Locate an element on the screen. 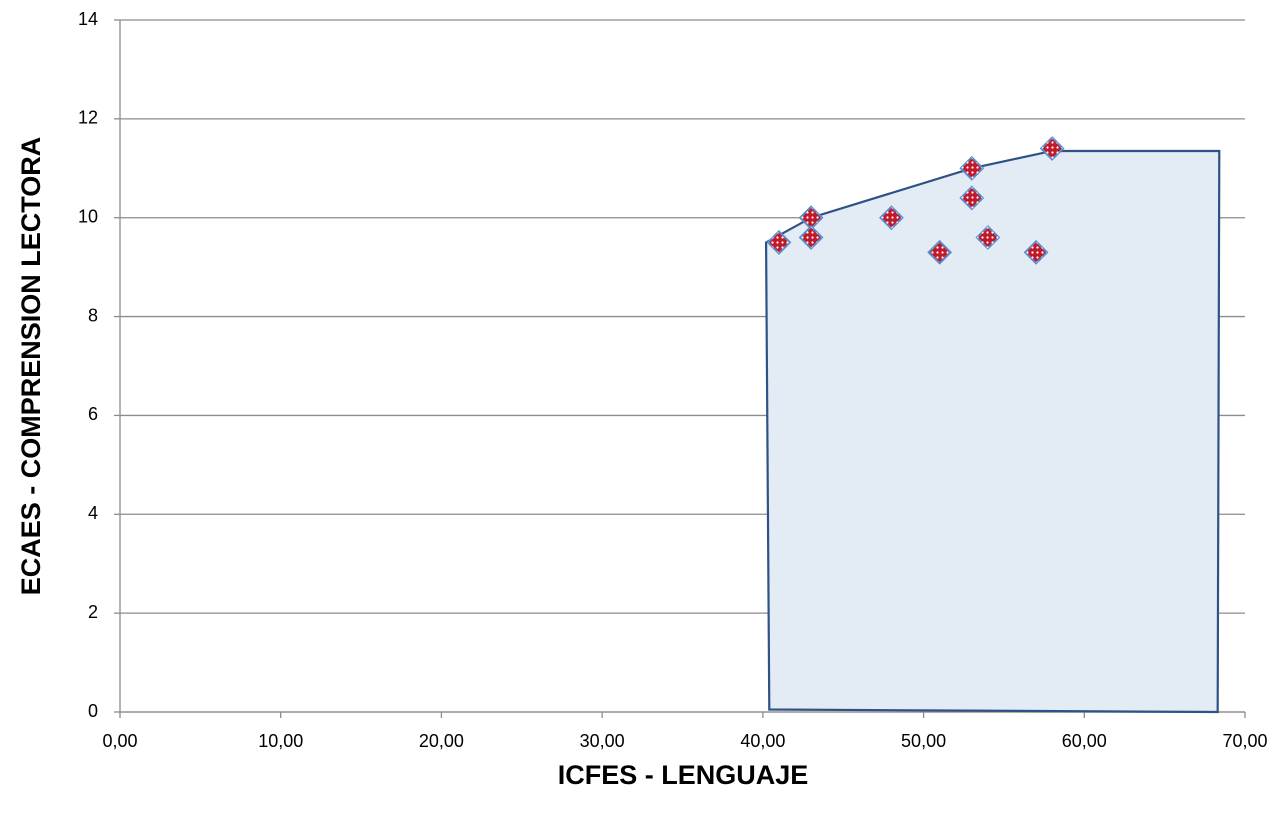 The width and height of the screenshot is (1278, 818). x-tick-label: 50,00 is located at coordinates (923, 741).